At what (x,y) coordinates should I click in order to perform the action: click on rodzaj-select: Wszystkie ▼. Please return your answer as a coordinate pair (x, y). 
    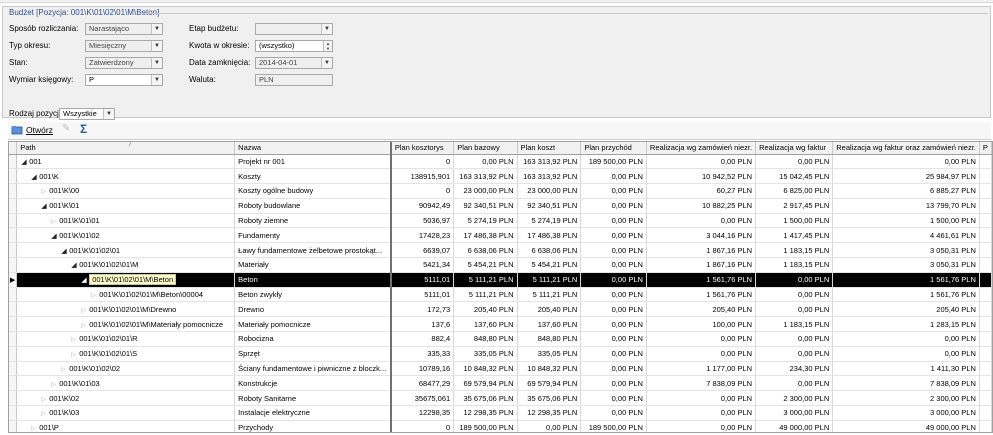
    Looking at the image, I should click on (87, 114).